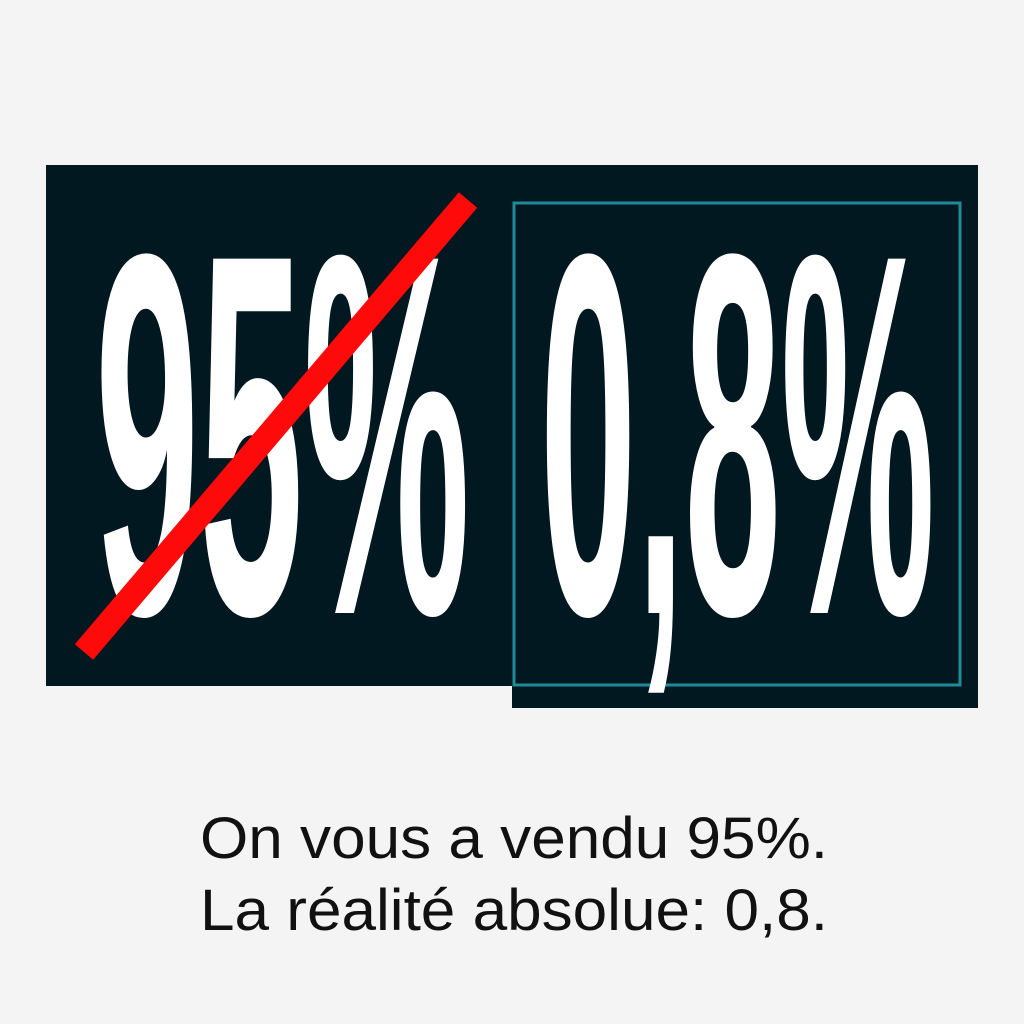  Describe the element at coordinates (514, 910) in the screenshot. I see `caption-line-2: La réalité absolue: 0,8.` at that location.